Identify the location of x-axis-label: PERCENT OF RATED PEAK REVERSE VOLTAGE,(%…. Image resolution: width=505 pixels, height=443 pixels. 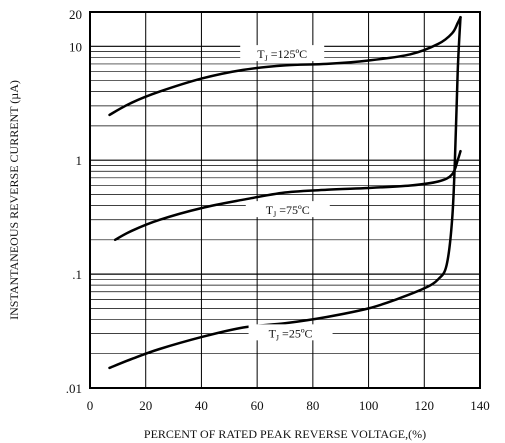
(285, 434).